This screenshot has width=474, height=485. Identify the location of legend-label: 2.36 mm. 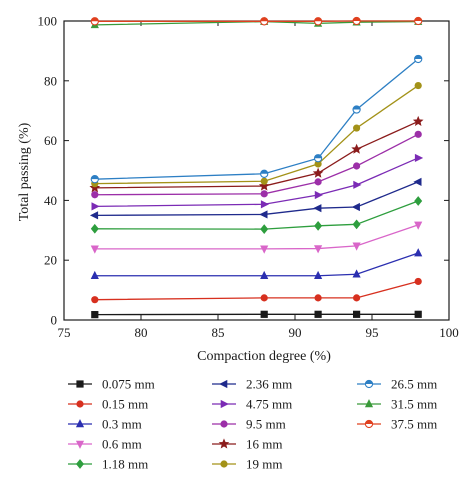
(269, 384).